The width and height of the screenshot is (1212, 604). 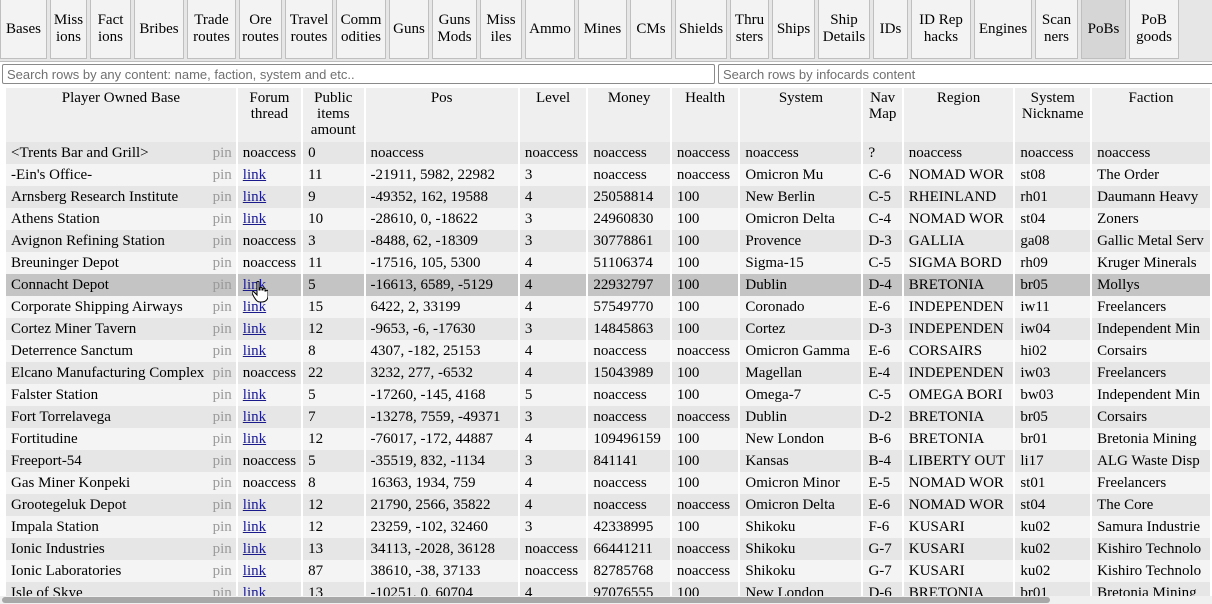 I want to click on tab-ship-details: Ship Details, so click(x=844, y=29).